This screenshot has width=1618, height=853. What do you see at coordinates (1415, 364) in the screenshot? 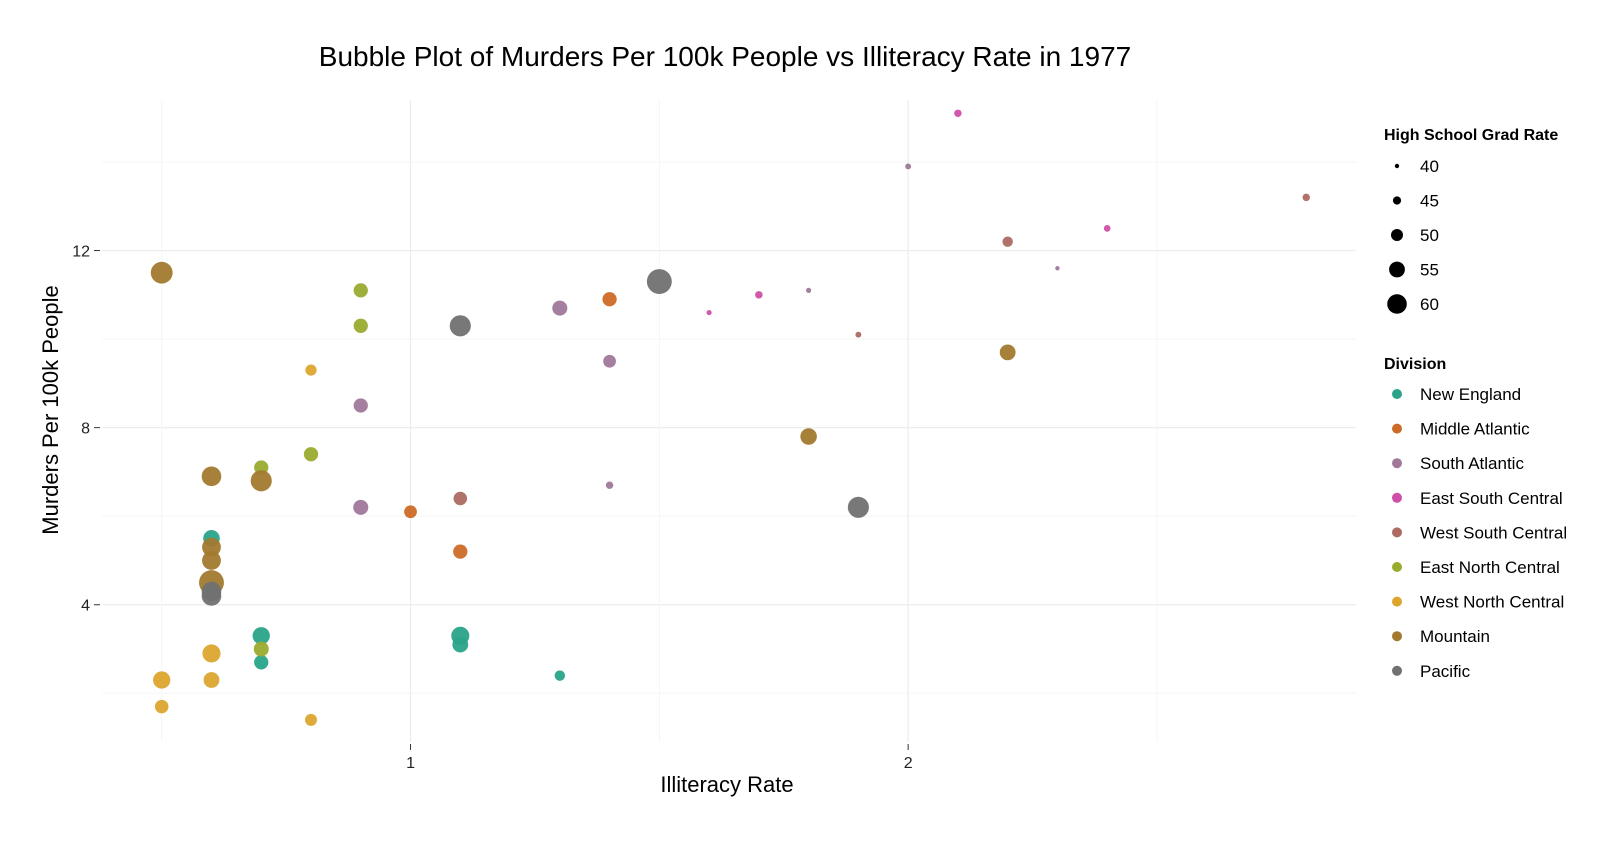
I see `color-legend-title: Division` at bounding box center [1415, 364].